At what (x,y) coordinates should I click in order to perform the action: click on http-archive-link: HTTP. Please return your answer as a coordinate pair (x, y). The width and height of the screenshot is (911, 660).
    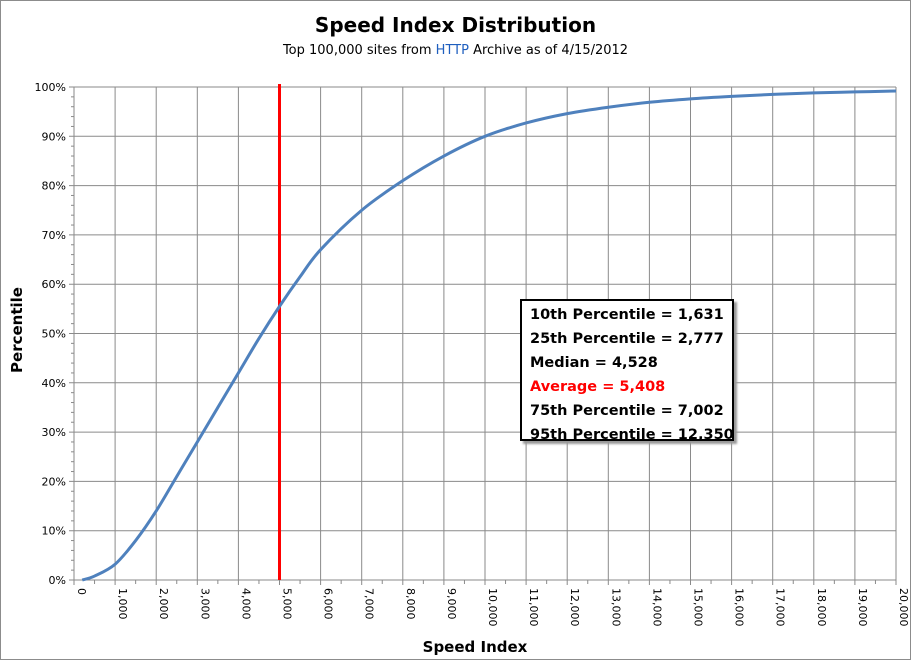
    Looking at the image, I should click on (452, 50).